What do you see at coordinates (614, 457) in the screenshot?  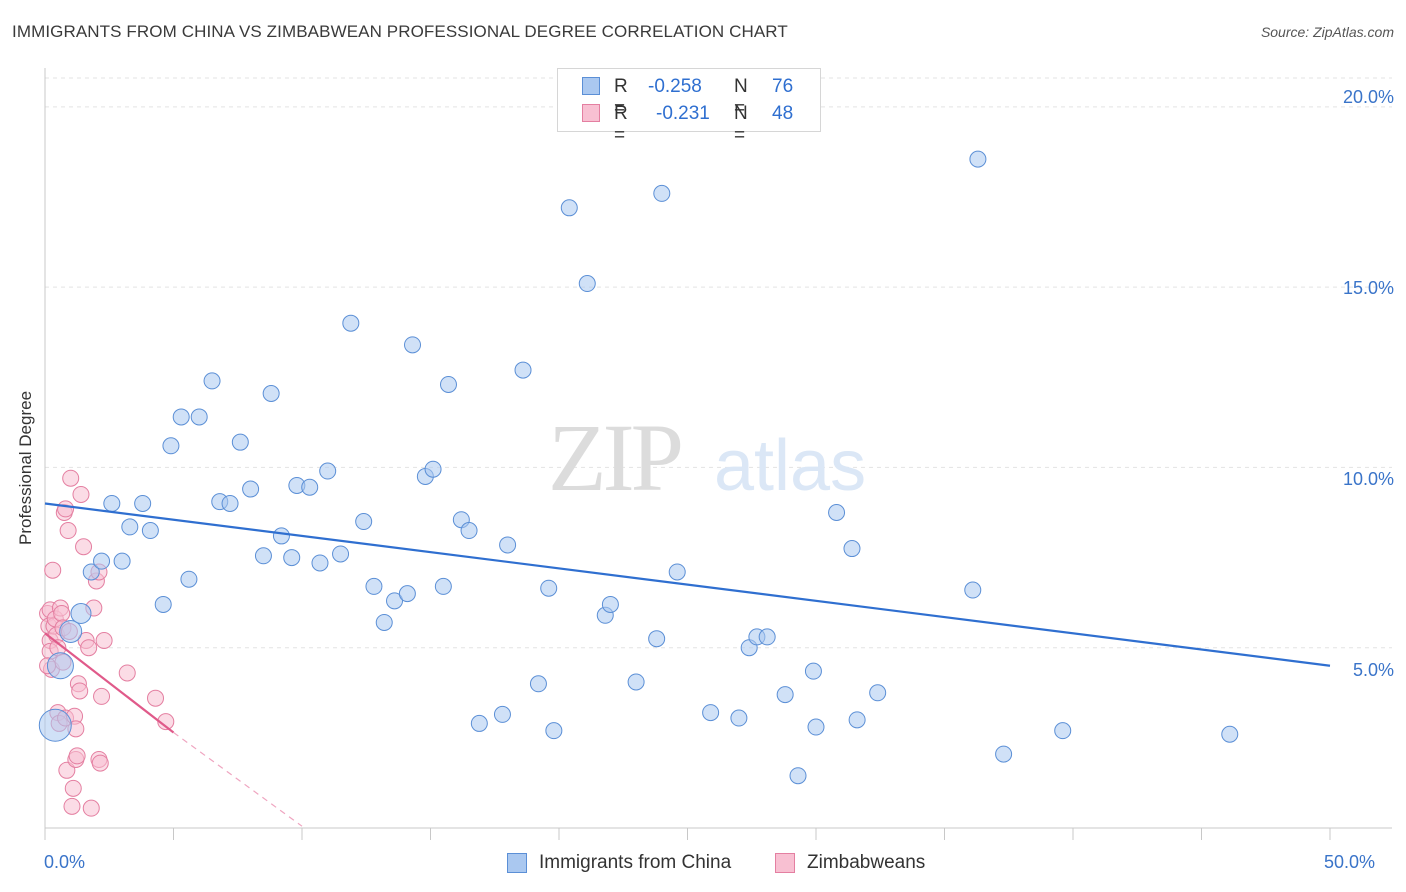 I see `watermark-zip: ZIP` at bounding box center [614, 457].